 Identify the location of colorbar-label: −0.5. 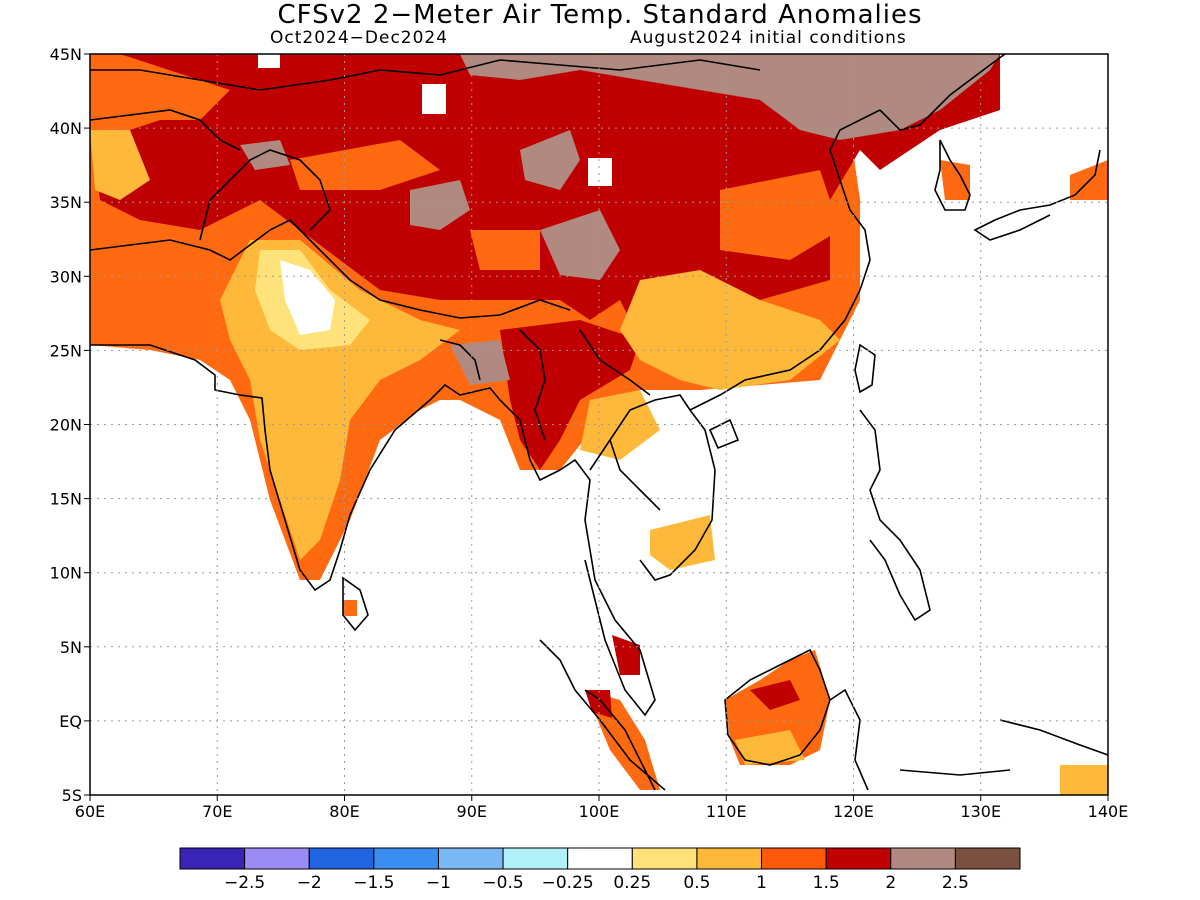
(502, 883).